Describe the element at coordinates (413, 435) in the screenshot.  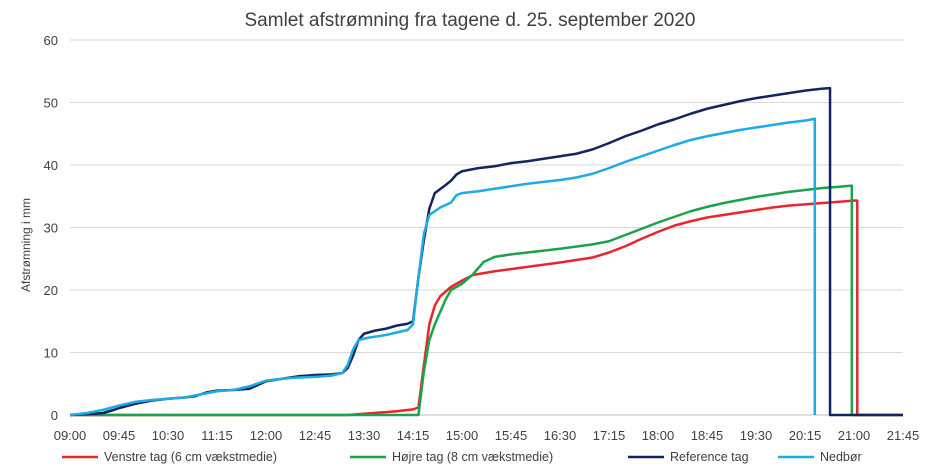
I see `x-tick-label: 14:15` at that location.